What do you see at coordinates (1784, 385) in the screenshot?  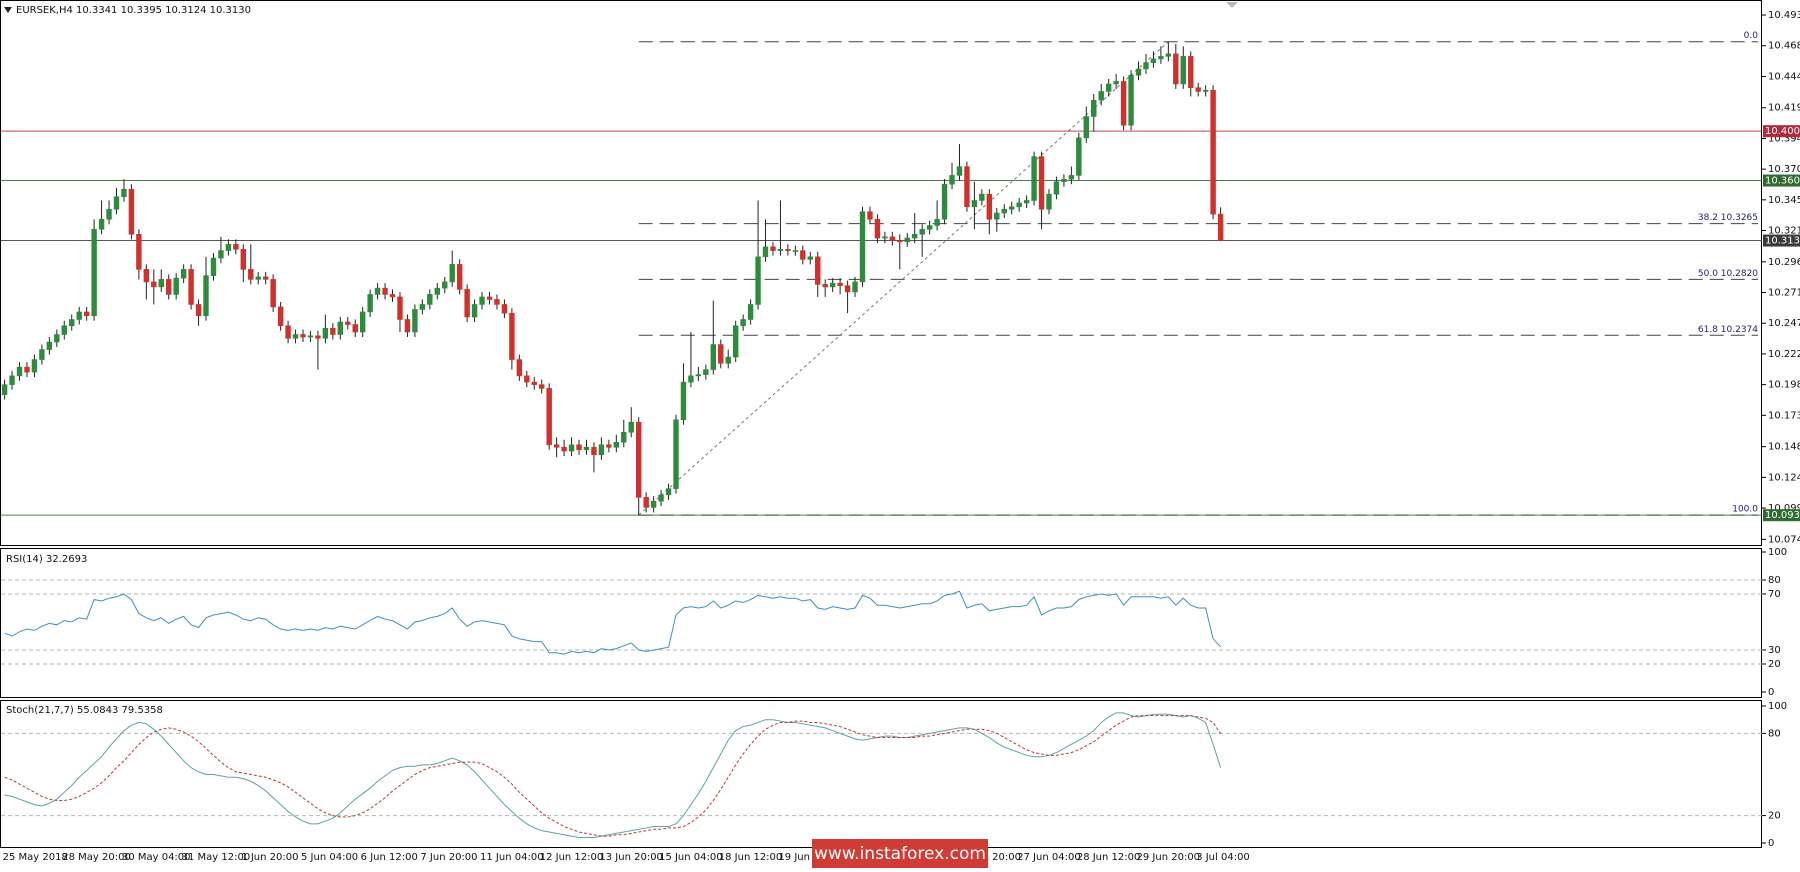 I see `y-tick-label: 10.1980` at bounding box center [1784, 385].